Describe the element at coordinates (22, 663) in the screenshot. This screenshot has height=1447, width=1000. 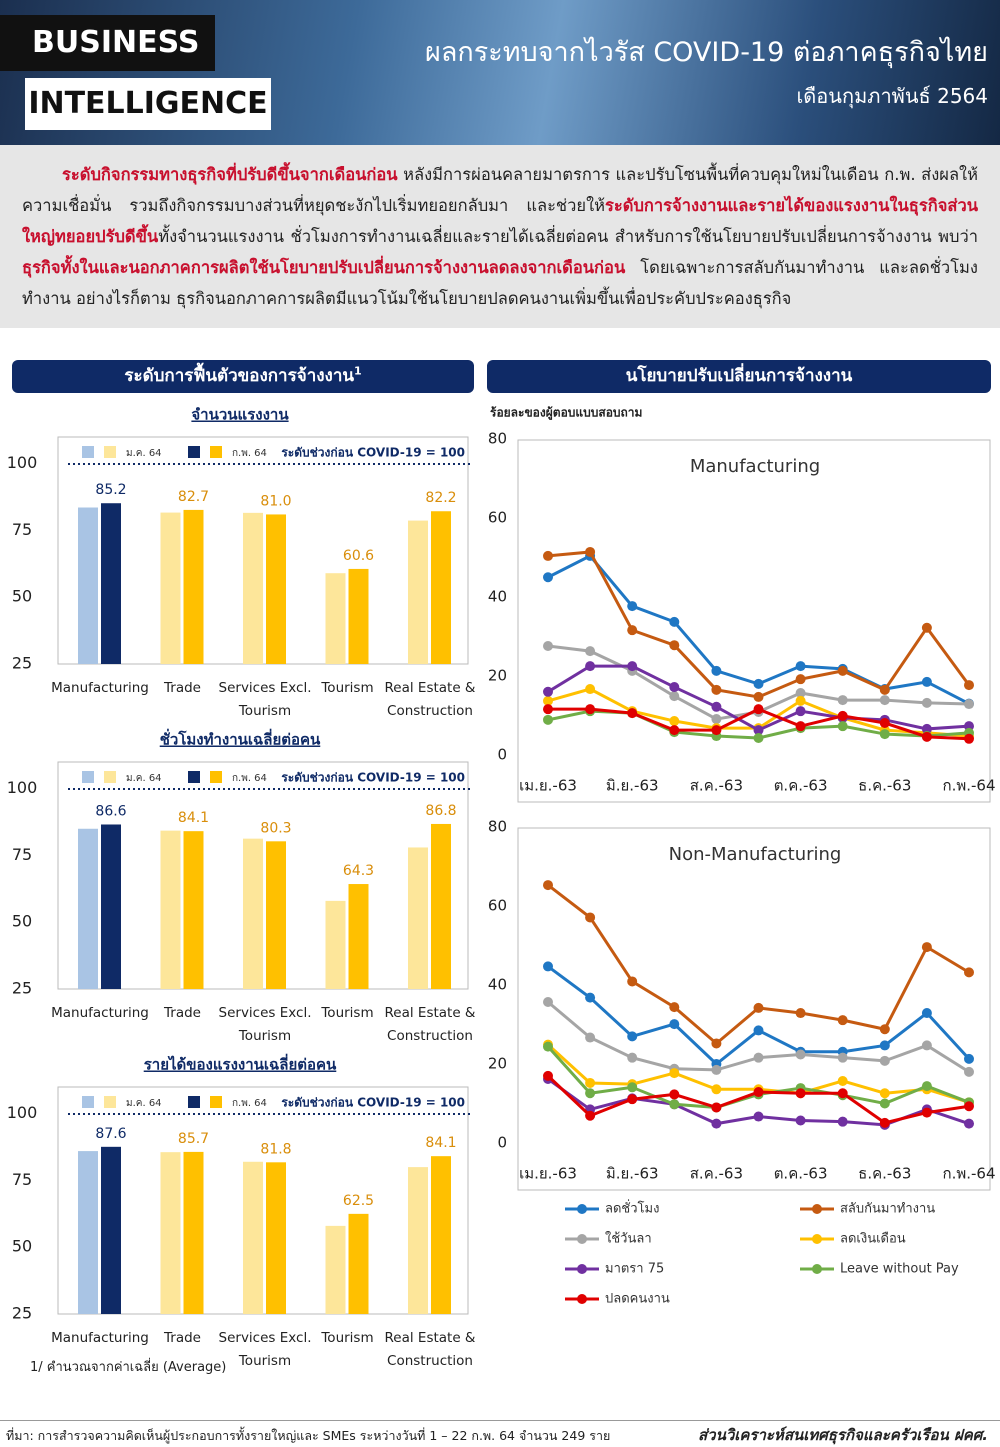
I see `y-tick-label: 25` at that location.